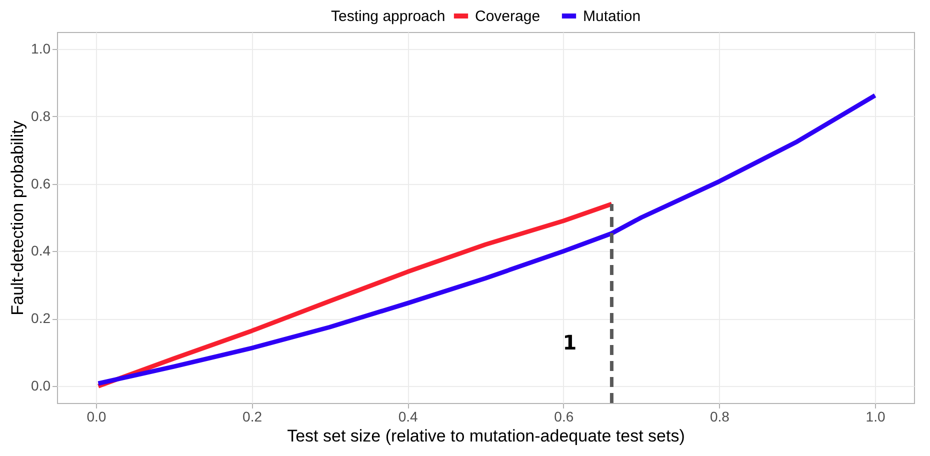 This screenshot has width=930, height=456. What do you see at coordinates (612, 16) in the screenshot?
I see `legend-label: Mutation` at bounding box center [612, 16].